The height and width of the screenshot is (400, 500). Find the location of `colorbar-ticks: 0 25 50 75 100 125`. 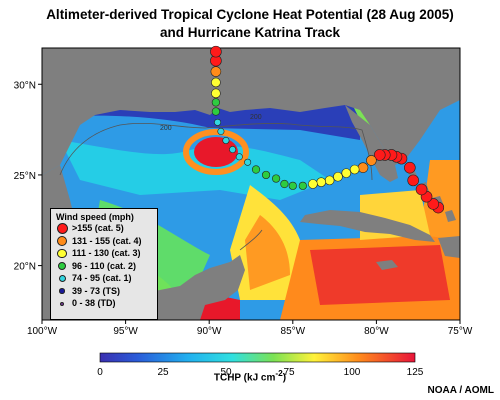

colorbar-ticks: 0 25 50 75 100 125 is located at coordinates (260, 372).